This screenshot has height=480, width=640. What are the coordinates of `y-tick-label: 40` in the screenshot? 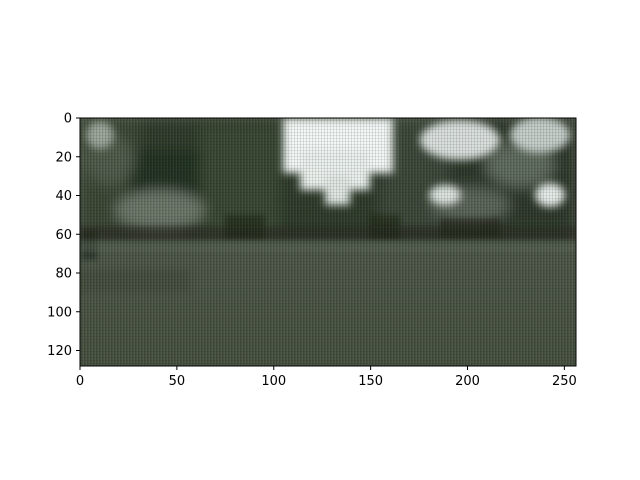 It's located at (63, 196).